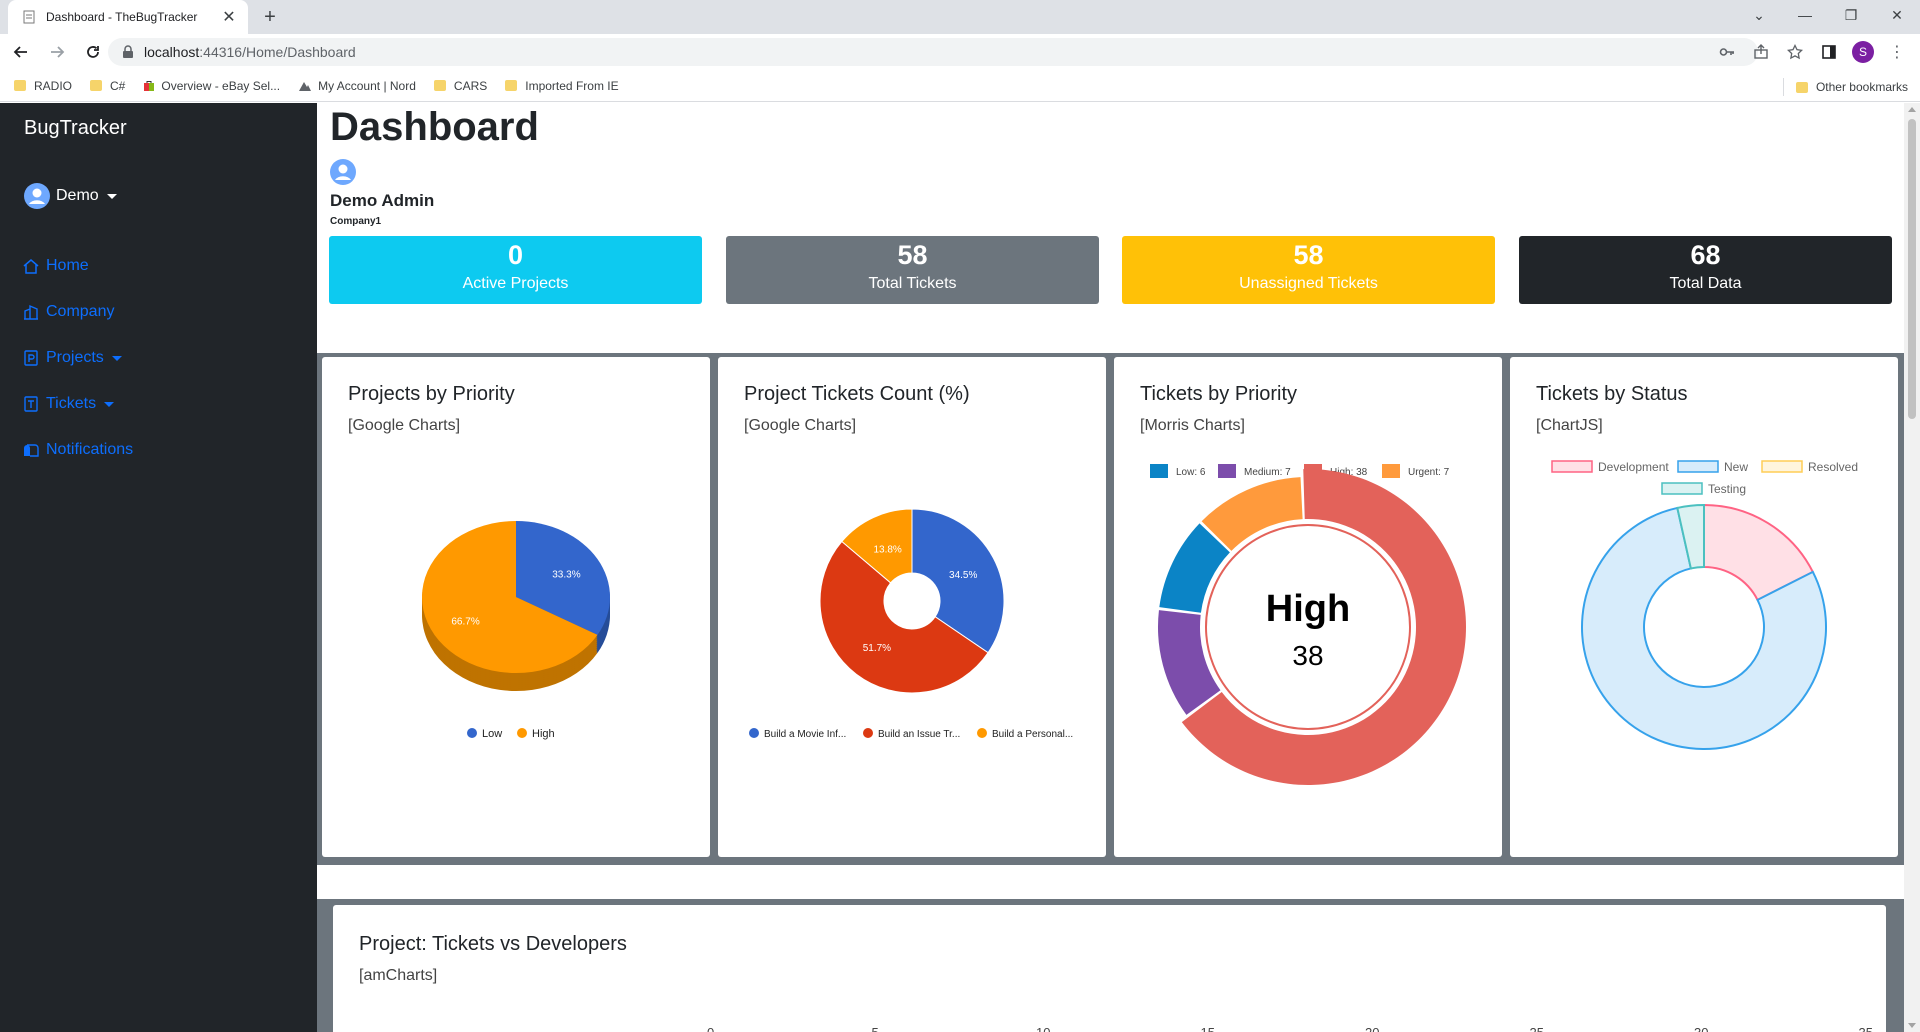  I want to click on menu-kebab-icon: ⋮, so click(1897, 52).